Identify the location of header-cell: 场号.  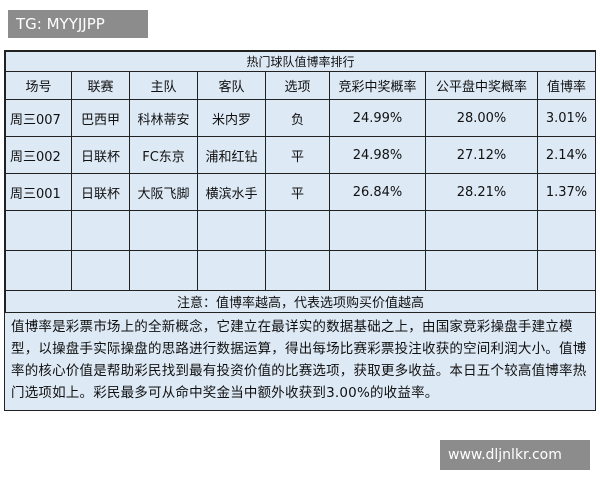
(38, 85).